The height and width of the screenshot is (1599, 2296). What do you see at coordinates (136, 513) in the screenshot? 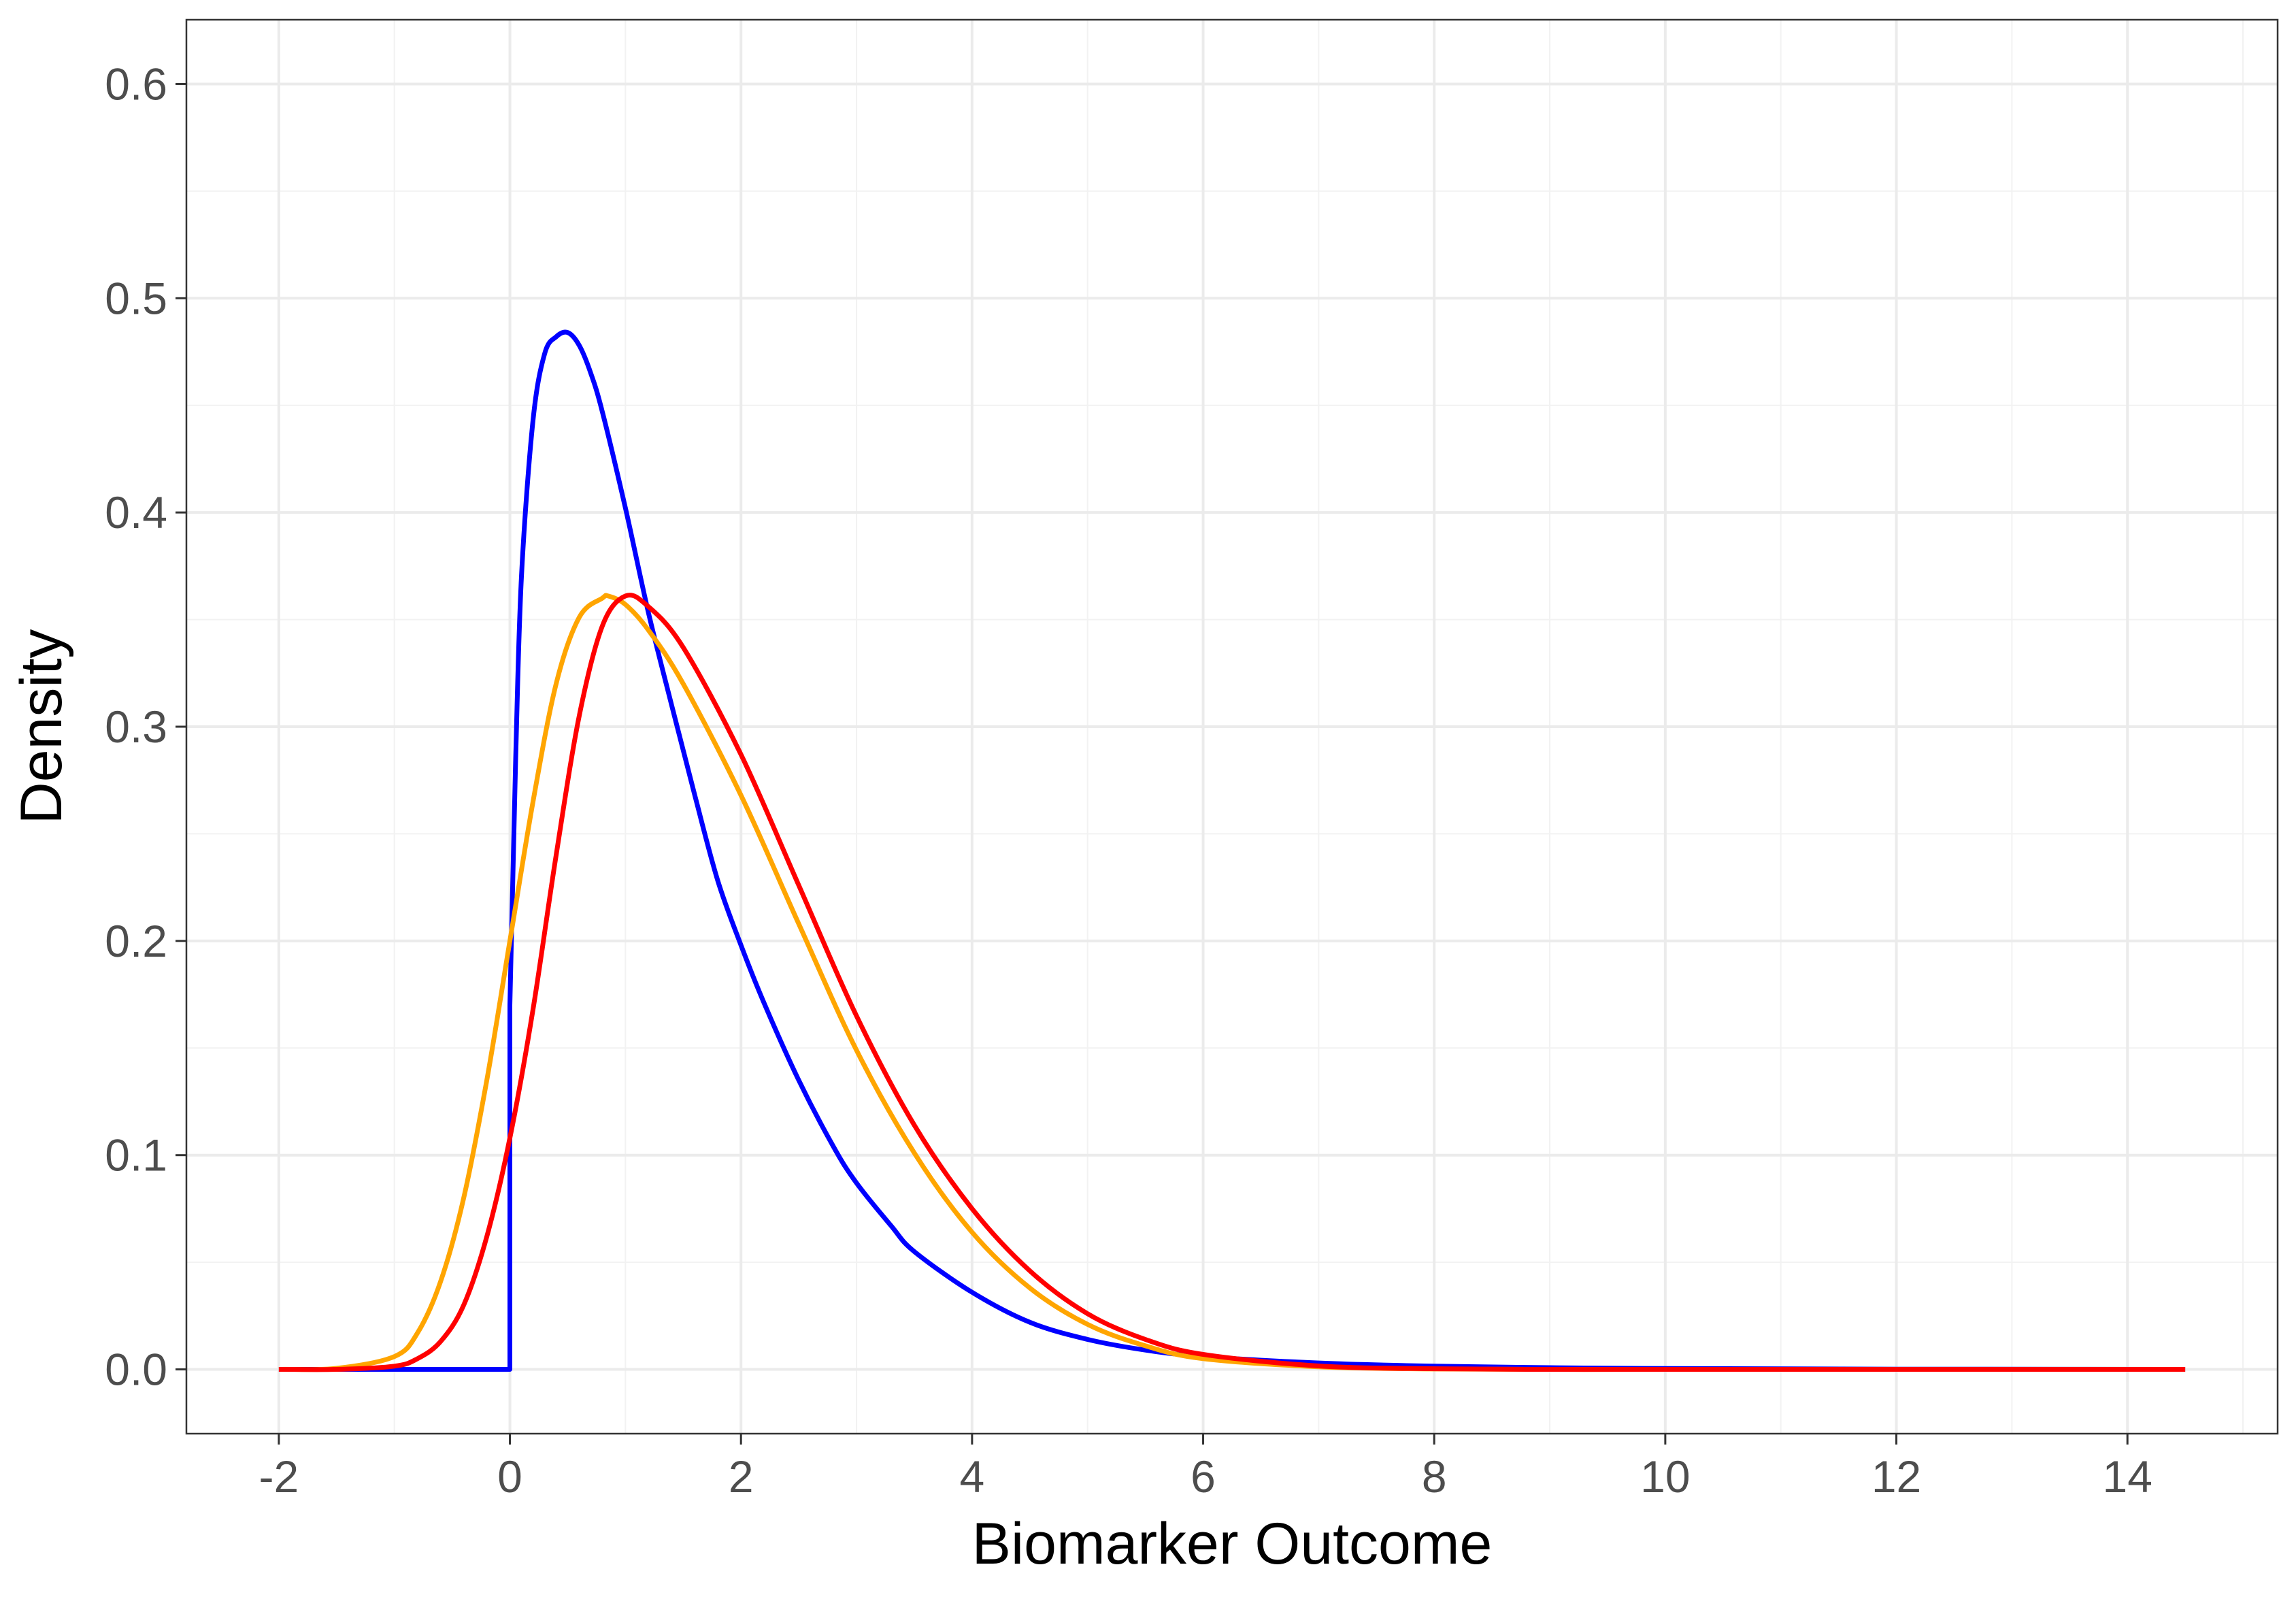
I see `y-tick-label: 0.4` at bounding box center [136, 513].